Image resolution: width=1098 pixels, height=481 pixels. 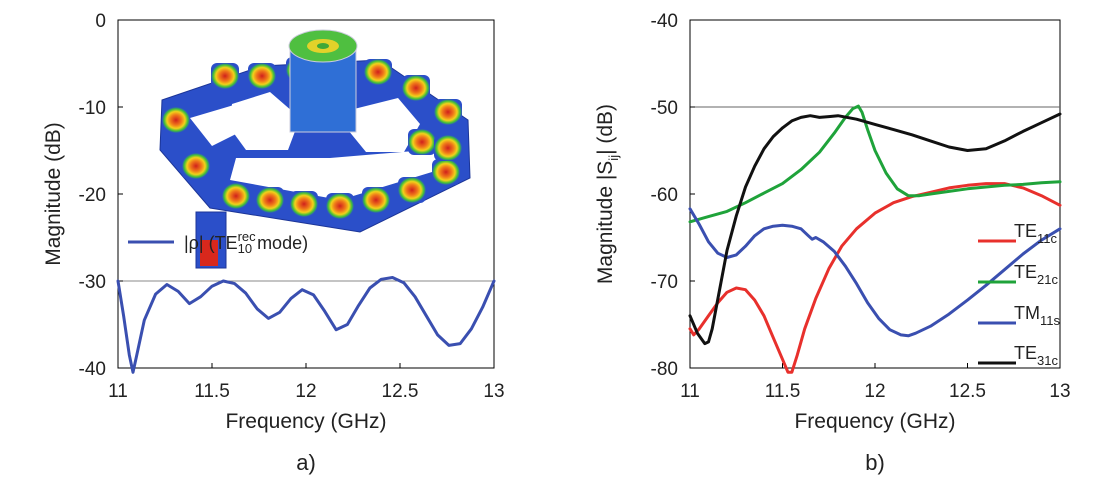 I want to click on chart-a-legend-entry: |ρ| (TErec 10 mode), so click(x=246, y=242).